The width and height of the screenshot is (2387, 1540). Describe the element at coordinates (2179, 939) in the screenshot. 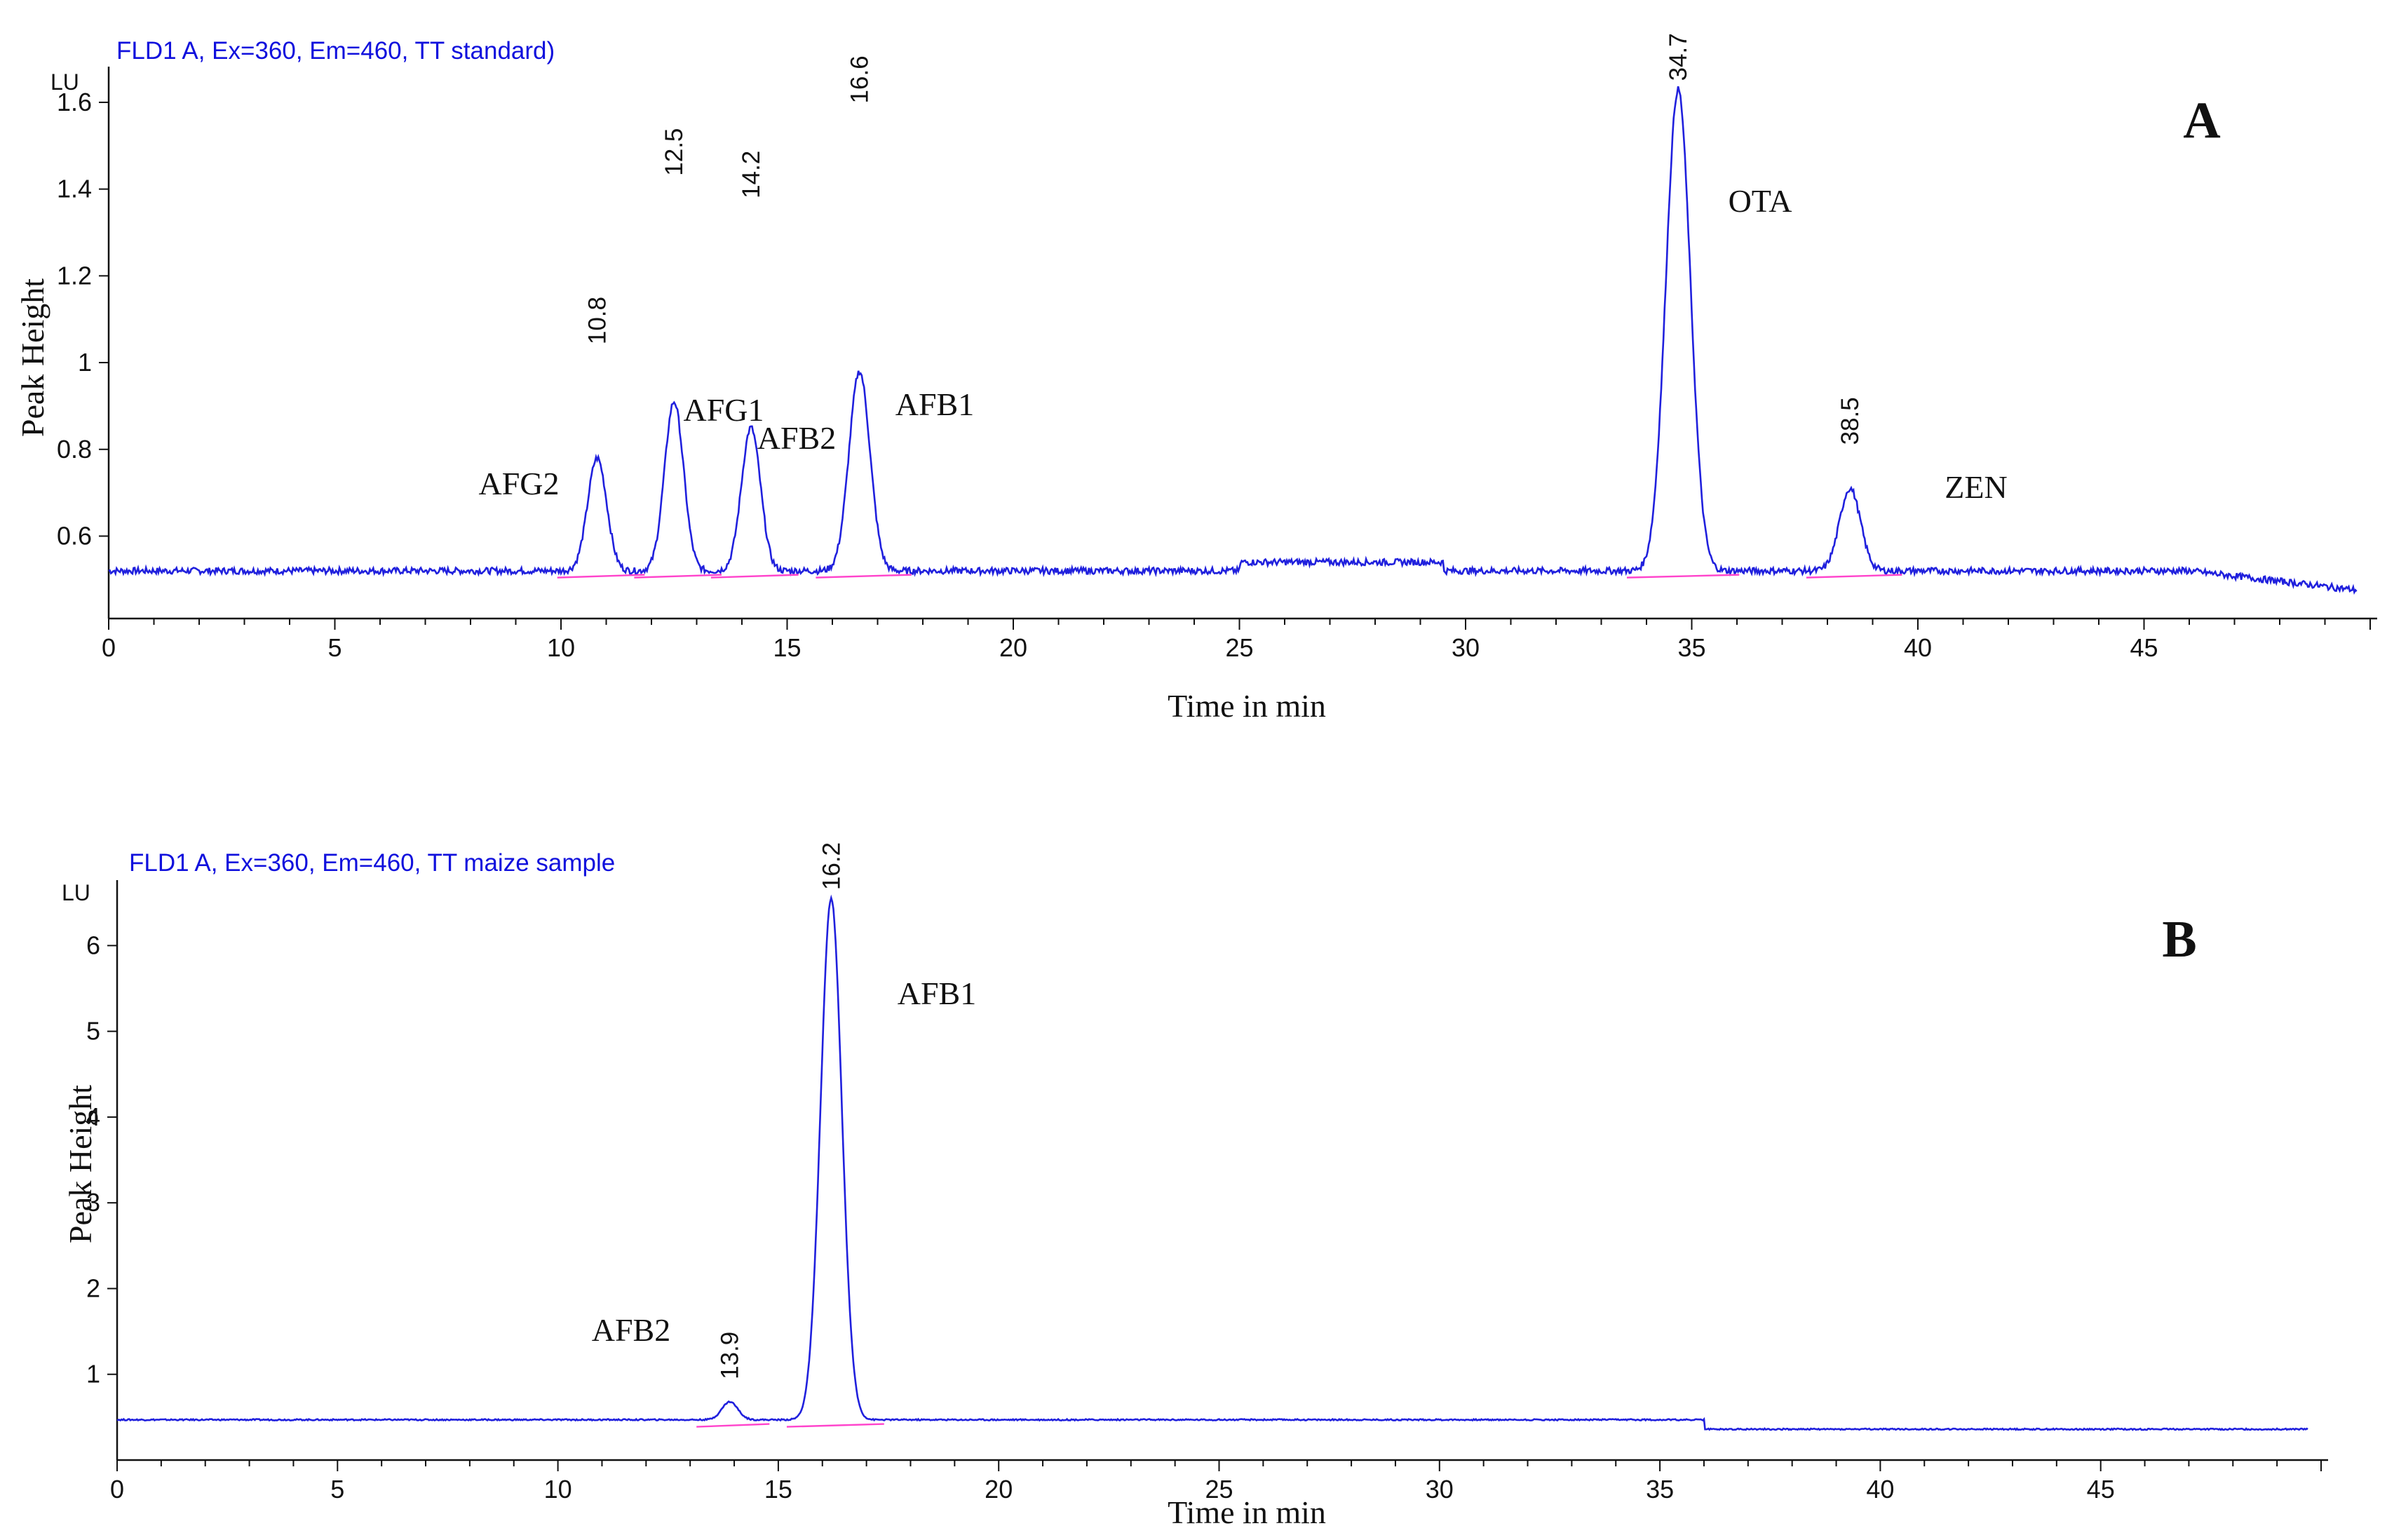

I see `panel-b-label: B` at that location.